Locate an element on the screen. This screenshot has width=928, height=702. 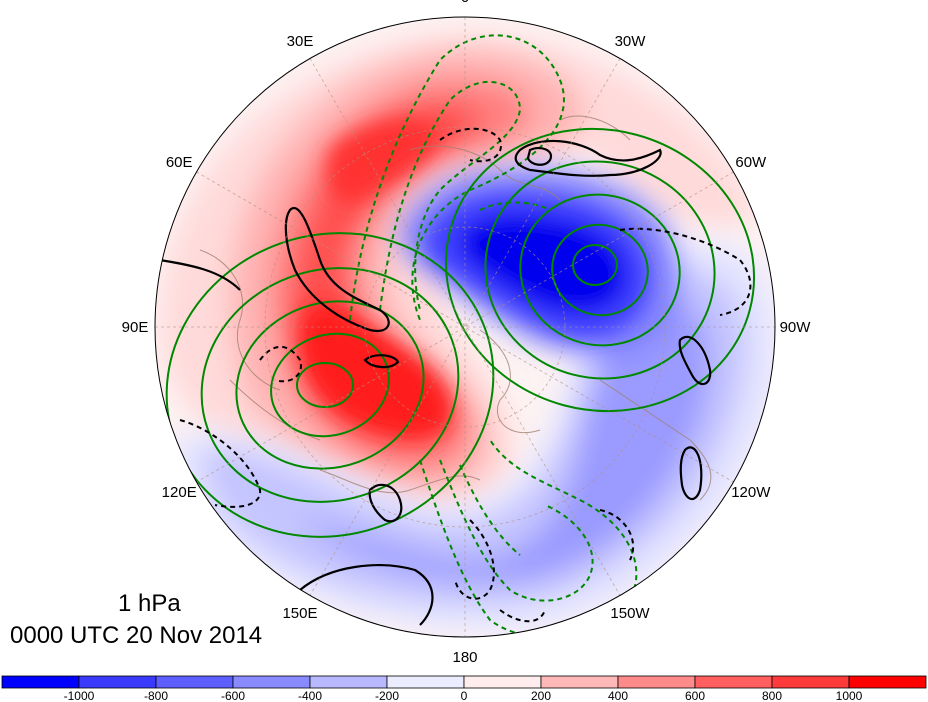
longitude-label: 60E is located at coordinates (179, 162).